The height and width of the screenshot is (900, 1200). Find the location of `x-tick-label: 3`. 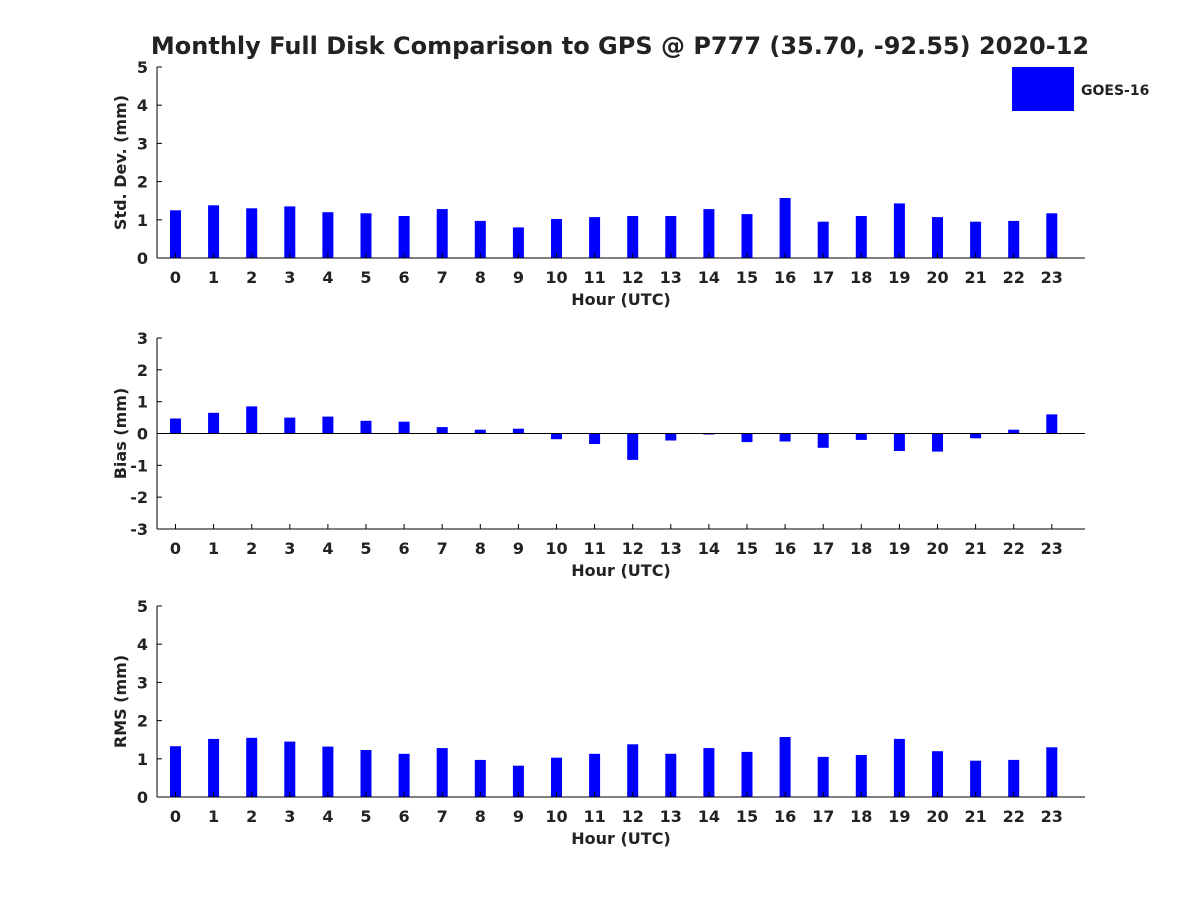

x-tick-label: 3 is located at coordinates (289, 816).